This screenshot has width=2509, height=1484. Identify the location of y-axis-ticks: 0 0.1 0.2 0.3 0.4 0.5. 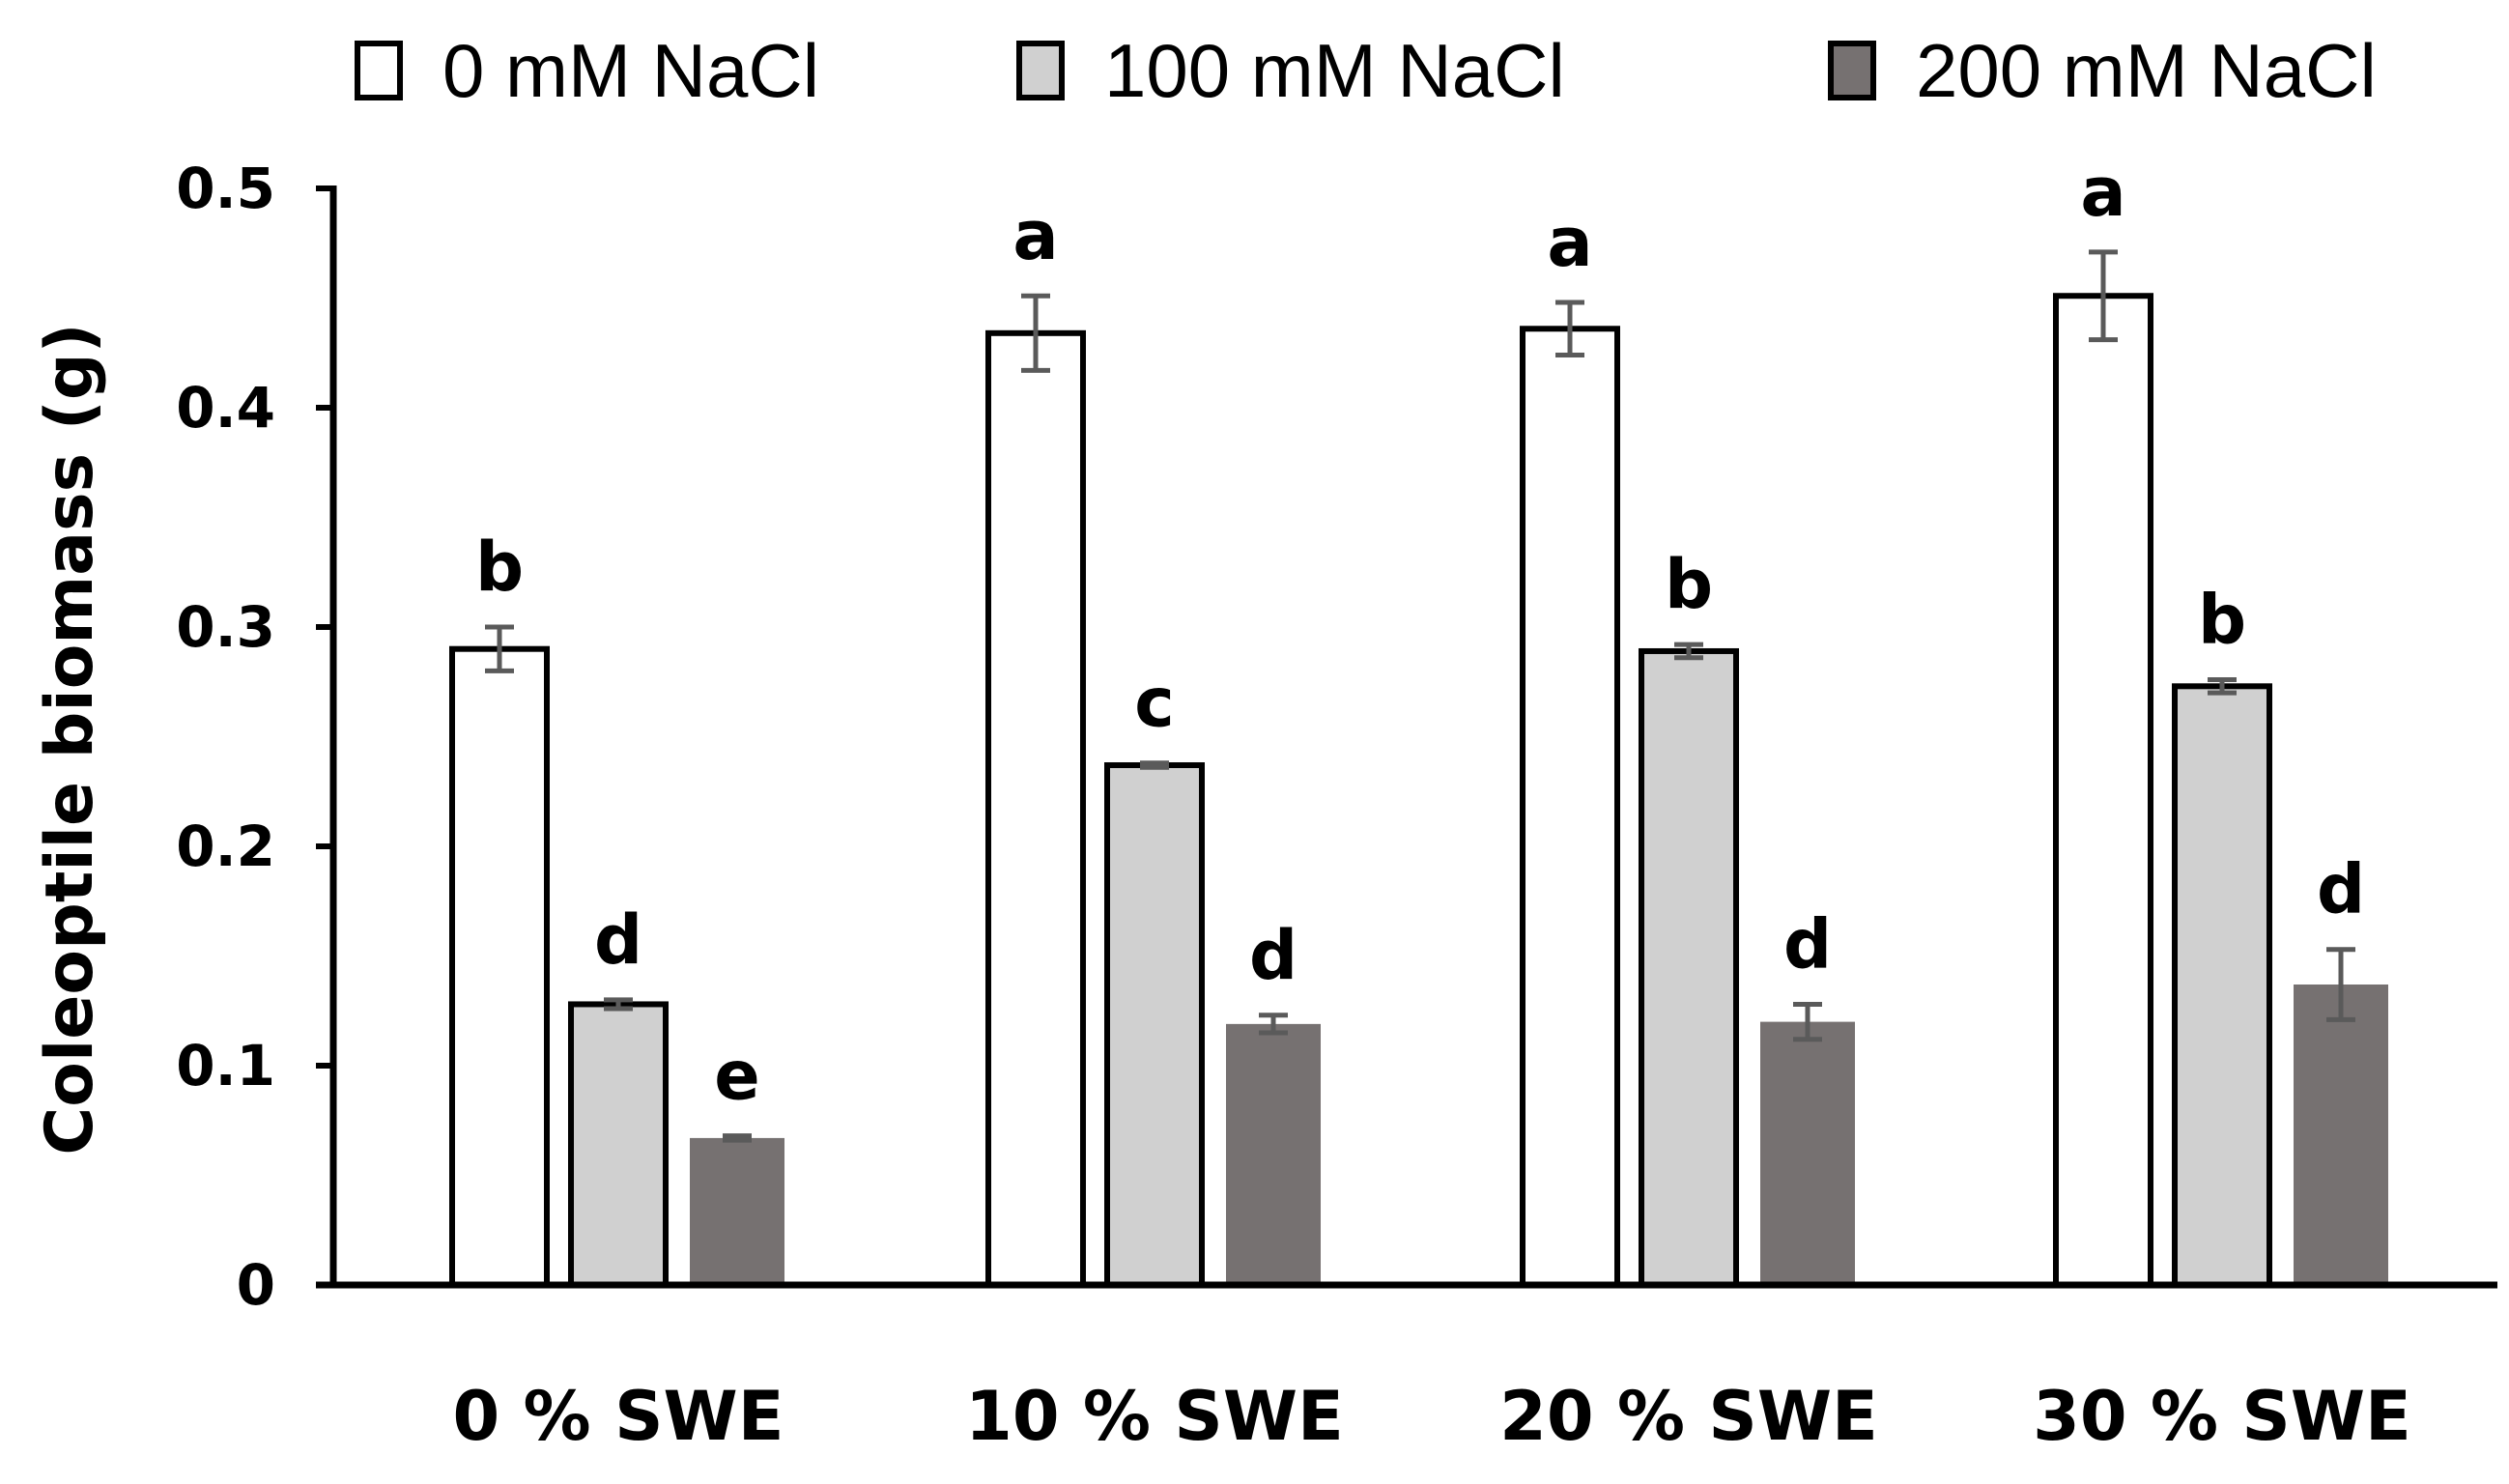
(254, 737).